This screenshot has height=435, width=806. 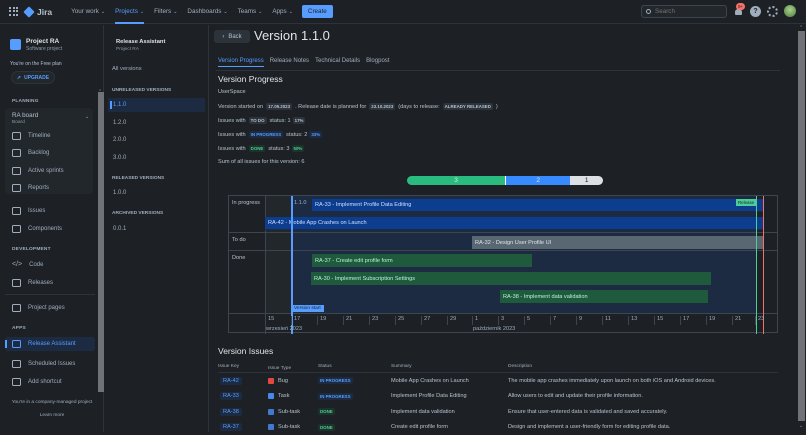 What do you see at coordinates (119, 158) in the screenshot?
I see `version-label: 3.0.0` at bounding box center [119, 158].